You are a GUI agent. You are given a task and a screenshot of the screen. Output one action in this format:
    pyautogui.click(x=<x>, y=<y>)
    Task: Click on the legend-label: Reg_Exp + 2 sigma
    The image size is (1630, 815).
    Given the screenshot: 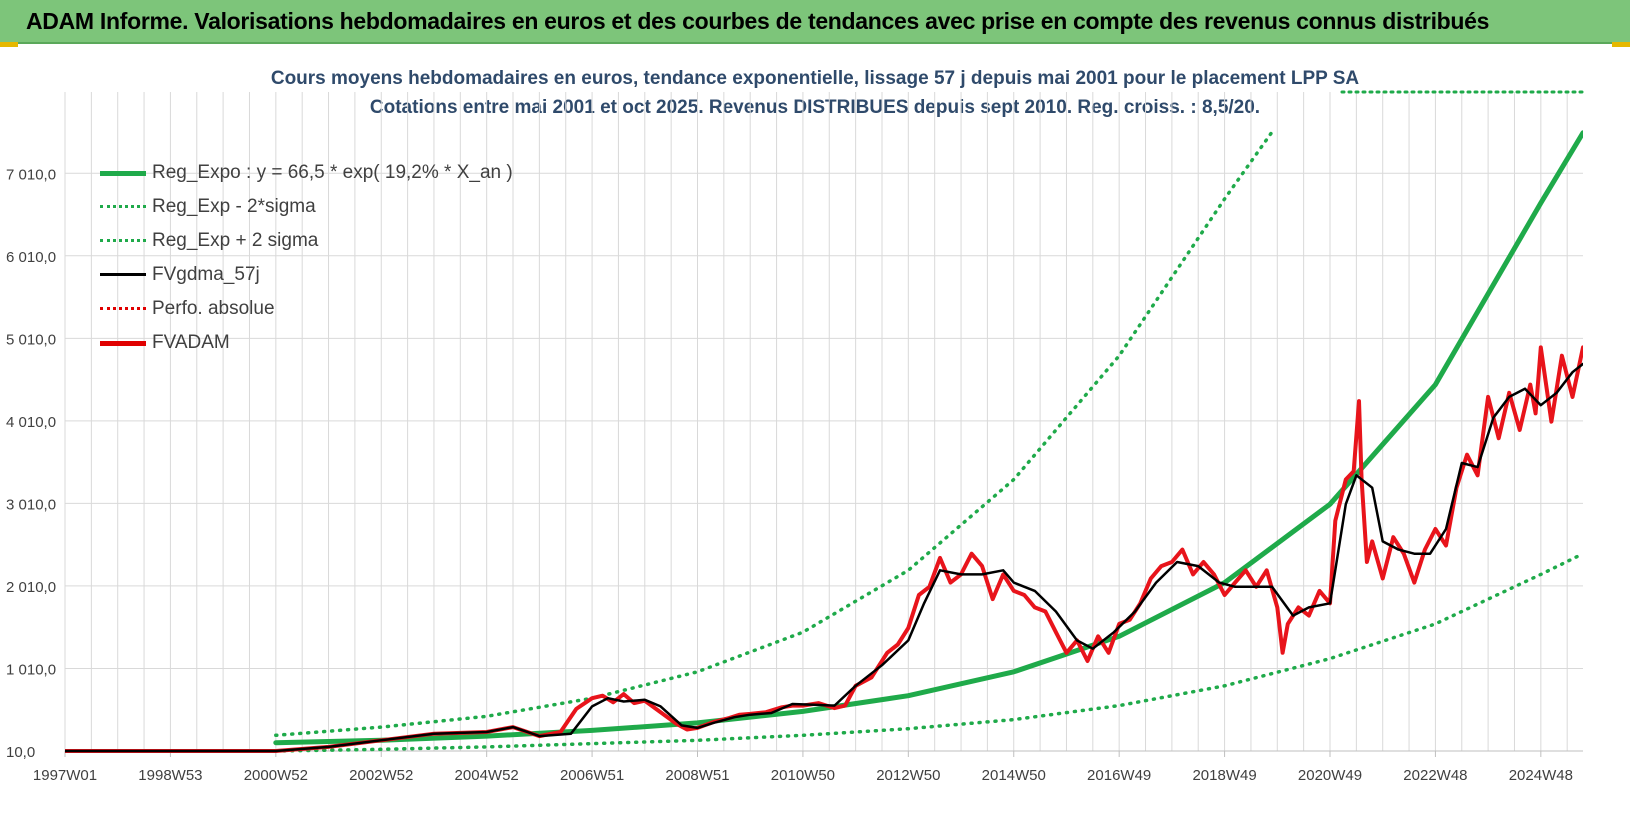 What is the action you would take?
    pyautogui.click(x=235, y=240)
    